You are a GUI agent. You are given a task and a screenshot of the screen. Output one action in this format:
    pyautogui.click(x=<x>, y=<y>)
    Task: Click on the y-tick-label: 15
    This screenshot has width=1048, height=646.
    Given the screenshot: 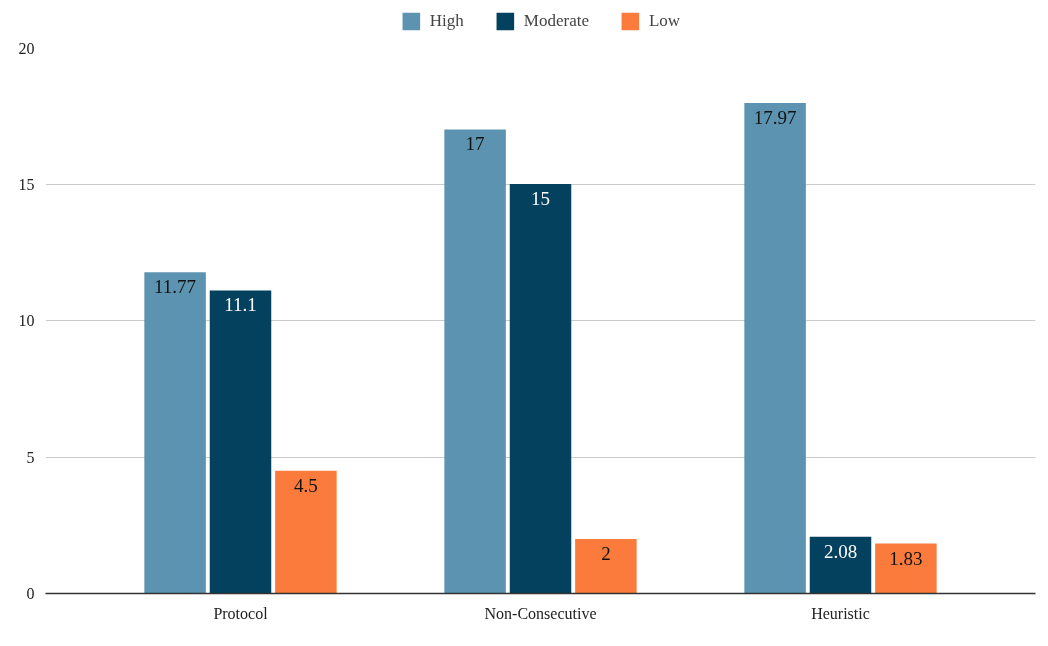 What is the action you would take?
    pyautogui.click(x=26, y=184)
    